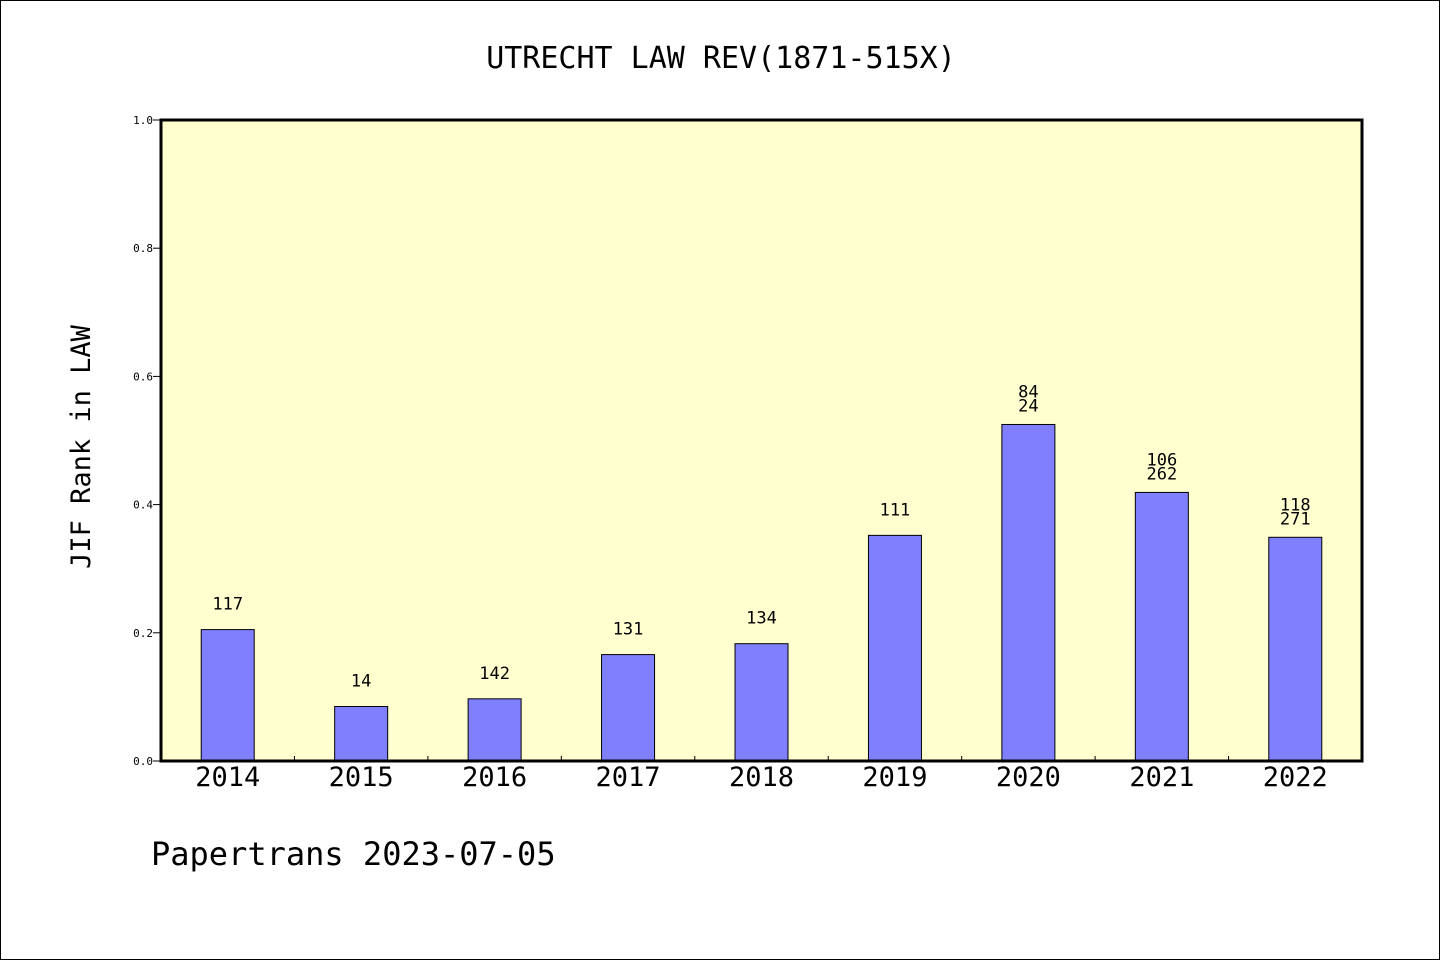  What do you see at coordinates (143, 120) in the screenshot?
I see `y-tick-label: 1.0` at bounding box center [143, 120].